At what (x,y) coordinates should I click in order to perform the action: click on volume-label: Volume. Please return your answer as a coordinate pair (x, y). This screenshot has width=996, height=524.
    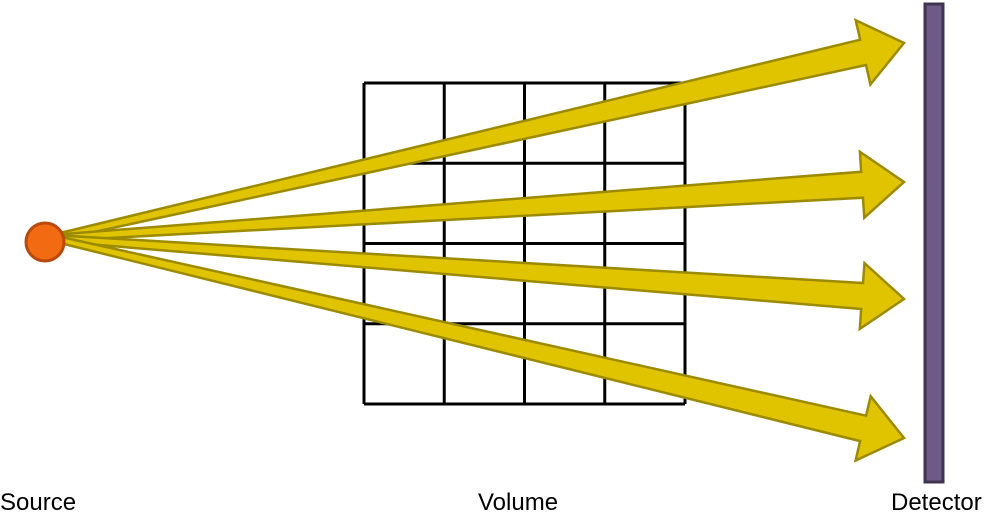
    Looking at the image, I should click on (518, 502).